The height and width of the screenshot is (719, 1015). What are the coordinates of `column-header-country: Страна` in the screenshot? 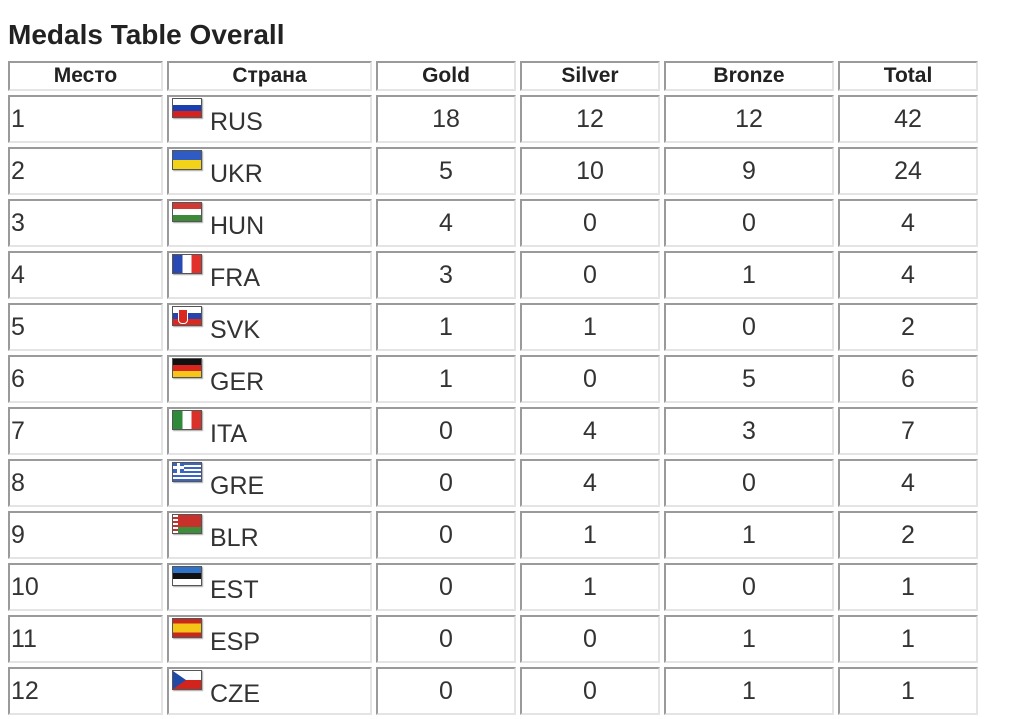 It's located at (269, 76).